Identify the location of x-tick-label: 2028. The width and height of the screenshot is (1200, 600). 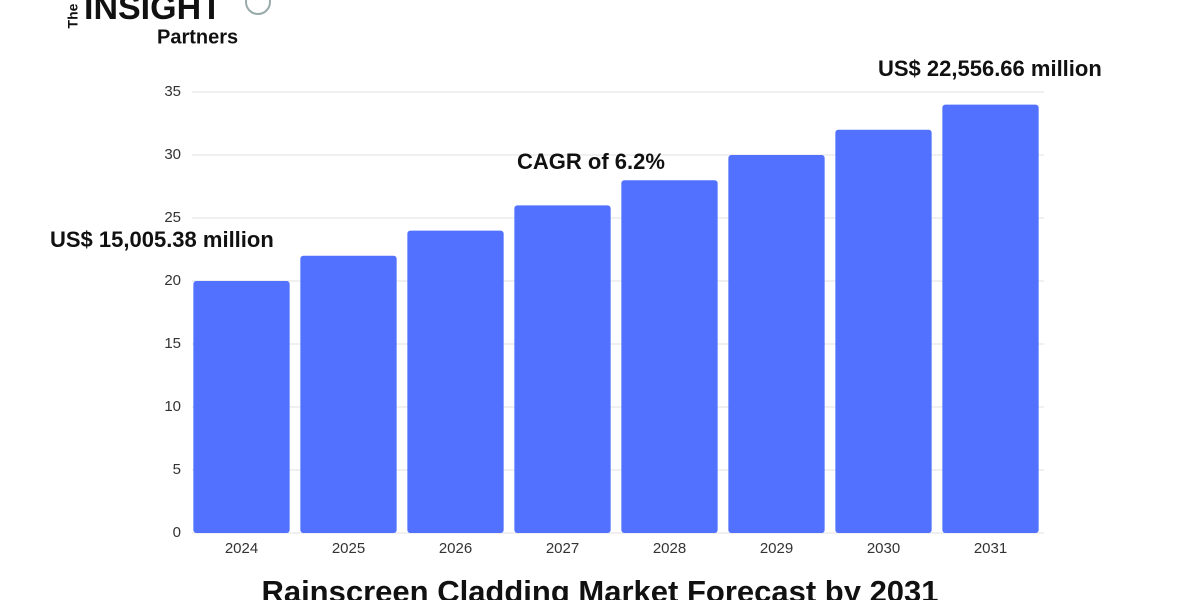
(669, 548).